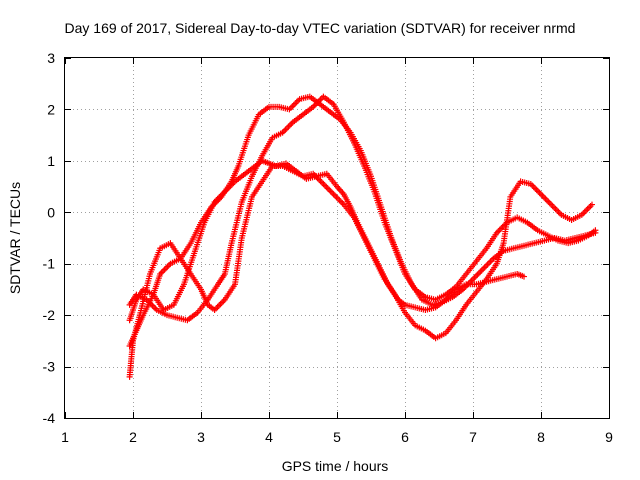 The image size is (640, 480). I want to click on x-tick-label: 6, so click(405, 437).